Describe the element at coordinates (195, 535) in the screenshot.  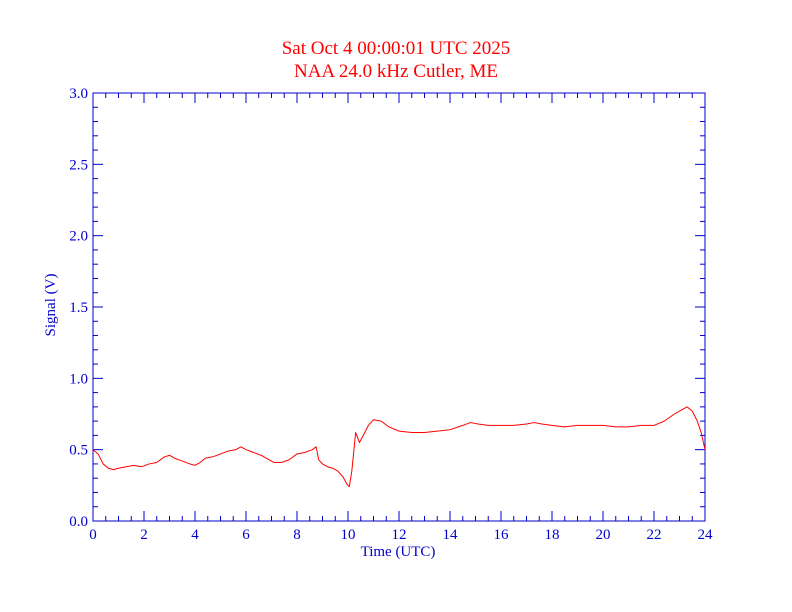
I see `x-tick-label: 4` at that location.